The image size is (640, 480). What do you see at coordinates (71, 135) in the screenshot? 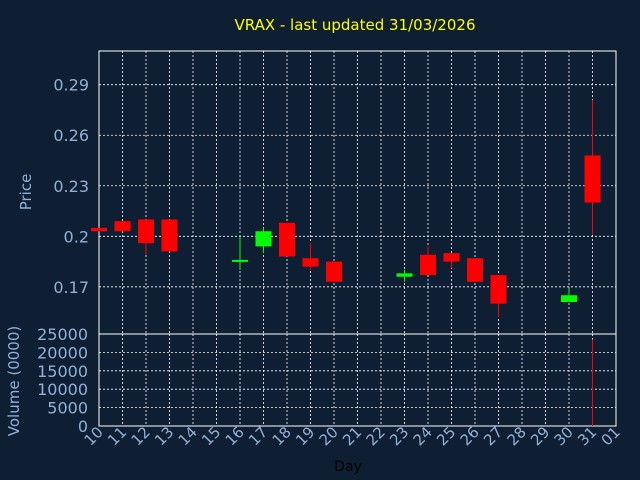
I see `price-tick-label: 0.26` at bounding box center [71, 135].